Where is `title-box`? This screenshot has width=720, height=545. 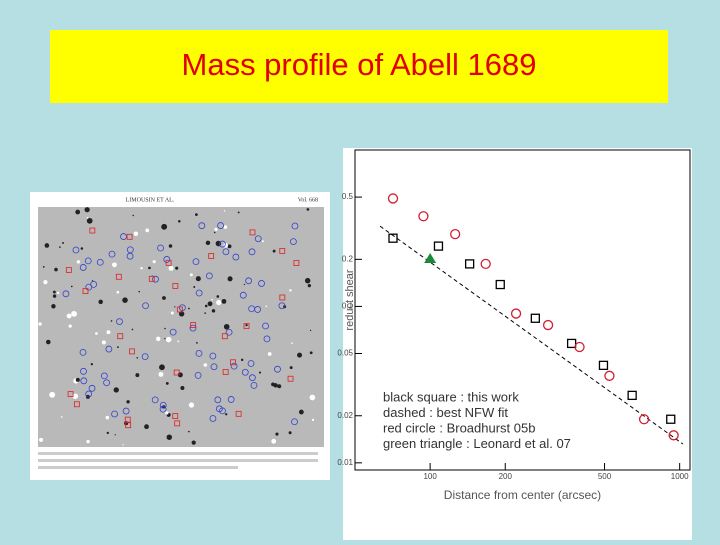
title-box is located at coordinates (359, 66).